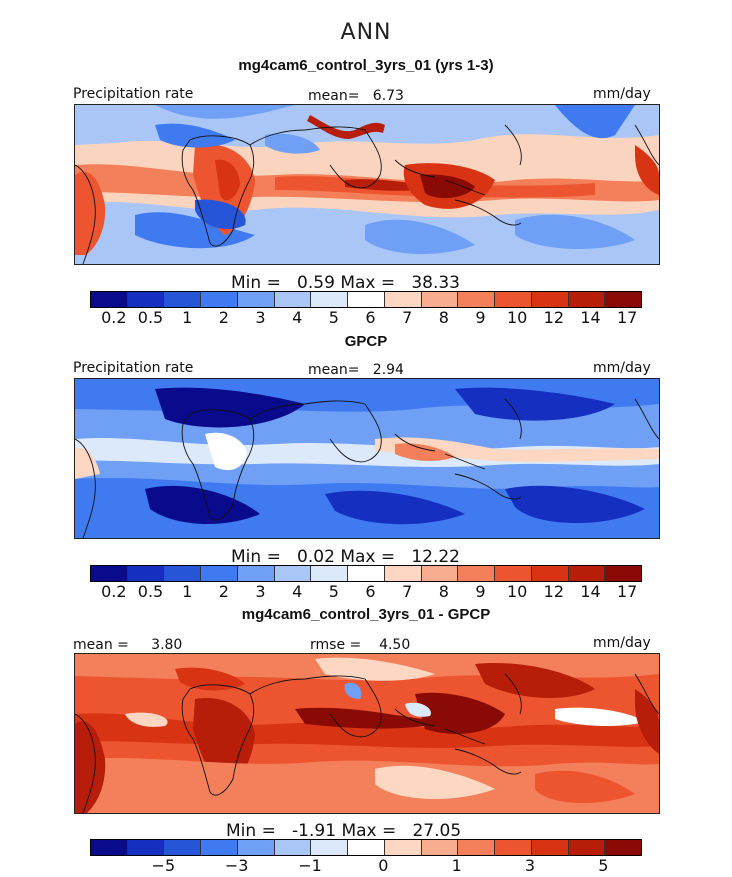 Image resolution: width=732 pixels, height=877 pixels. What do you see at coordinates (367, 184) in the screenshot?
I see `panel1-precip-field` at bounding box center [367, 184].